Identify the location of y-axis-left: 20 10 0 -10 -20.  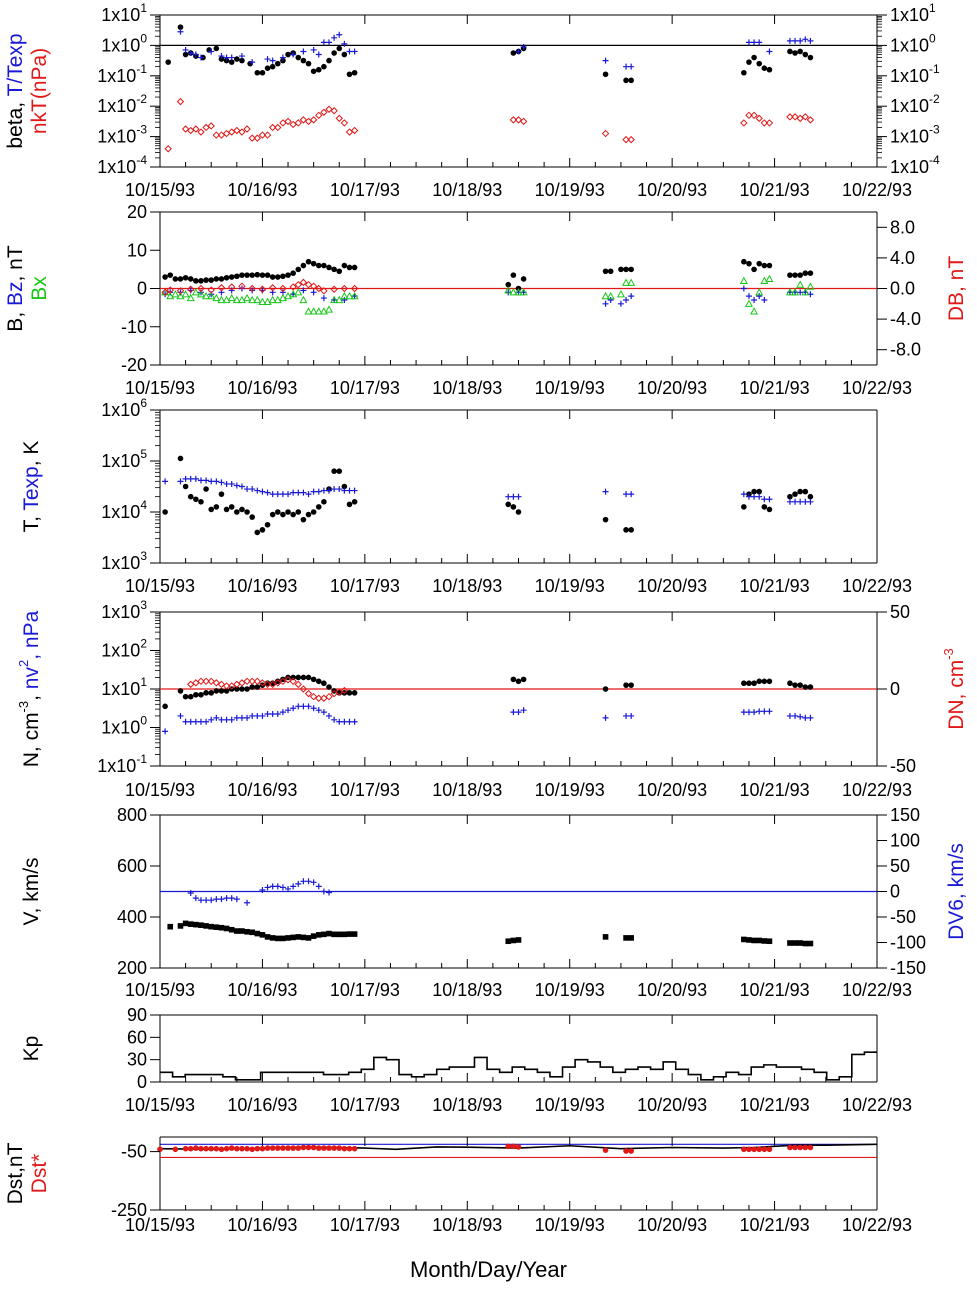
(140, 288).